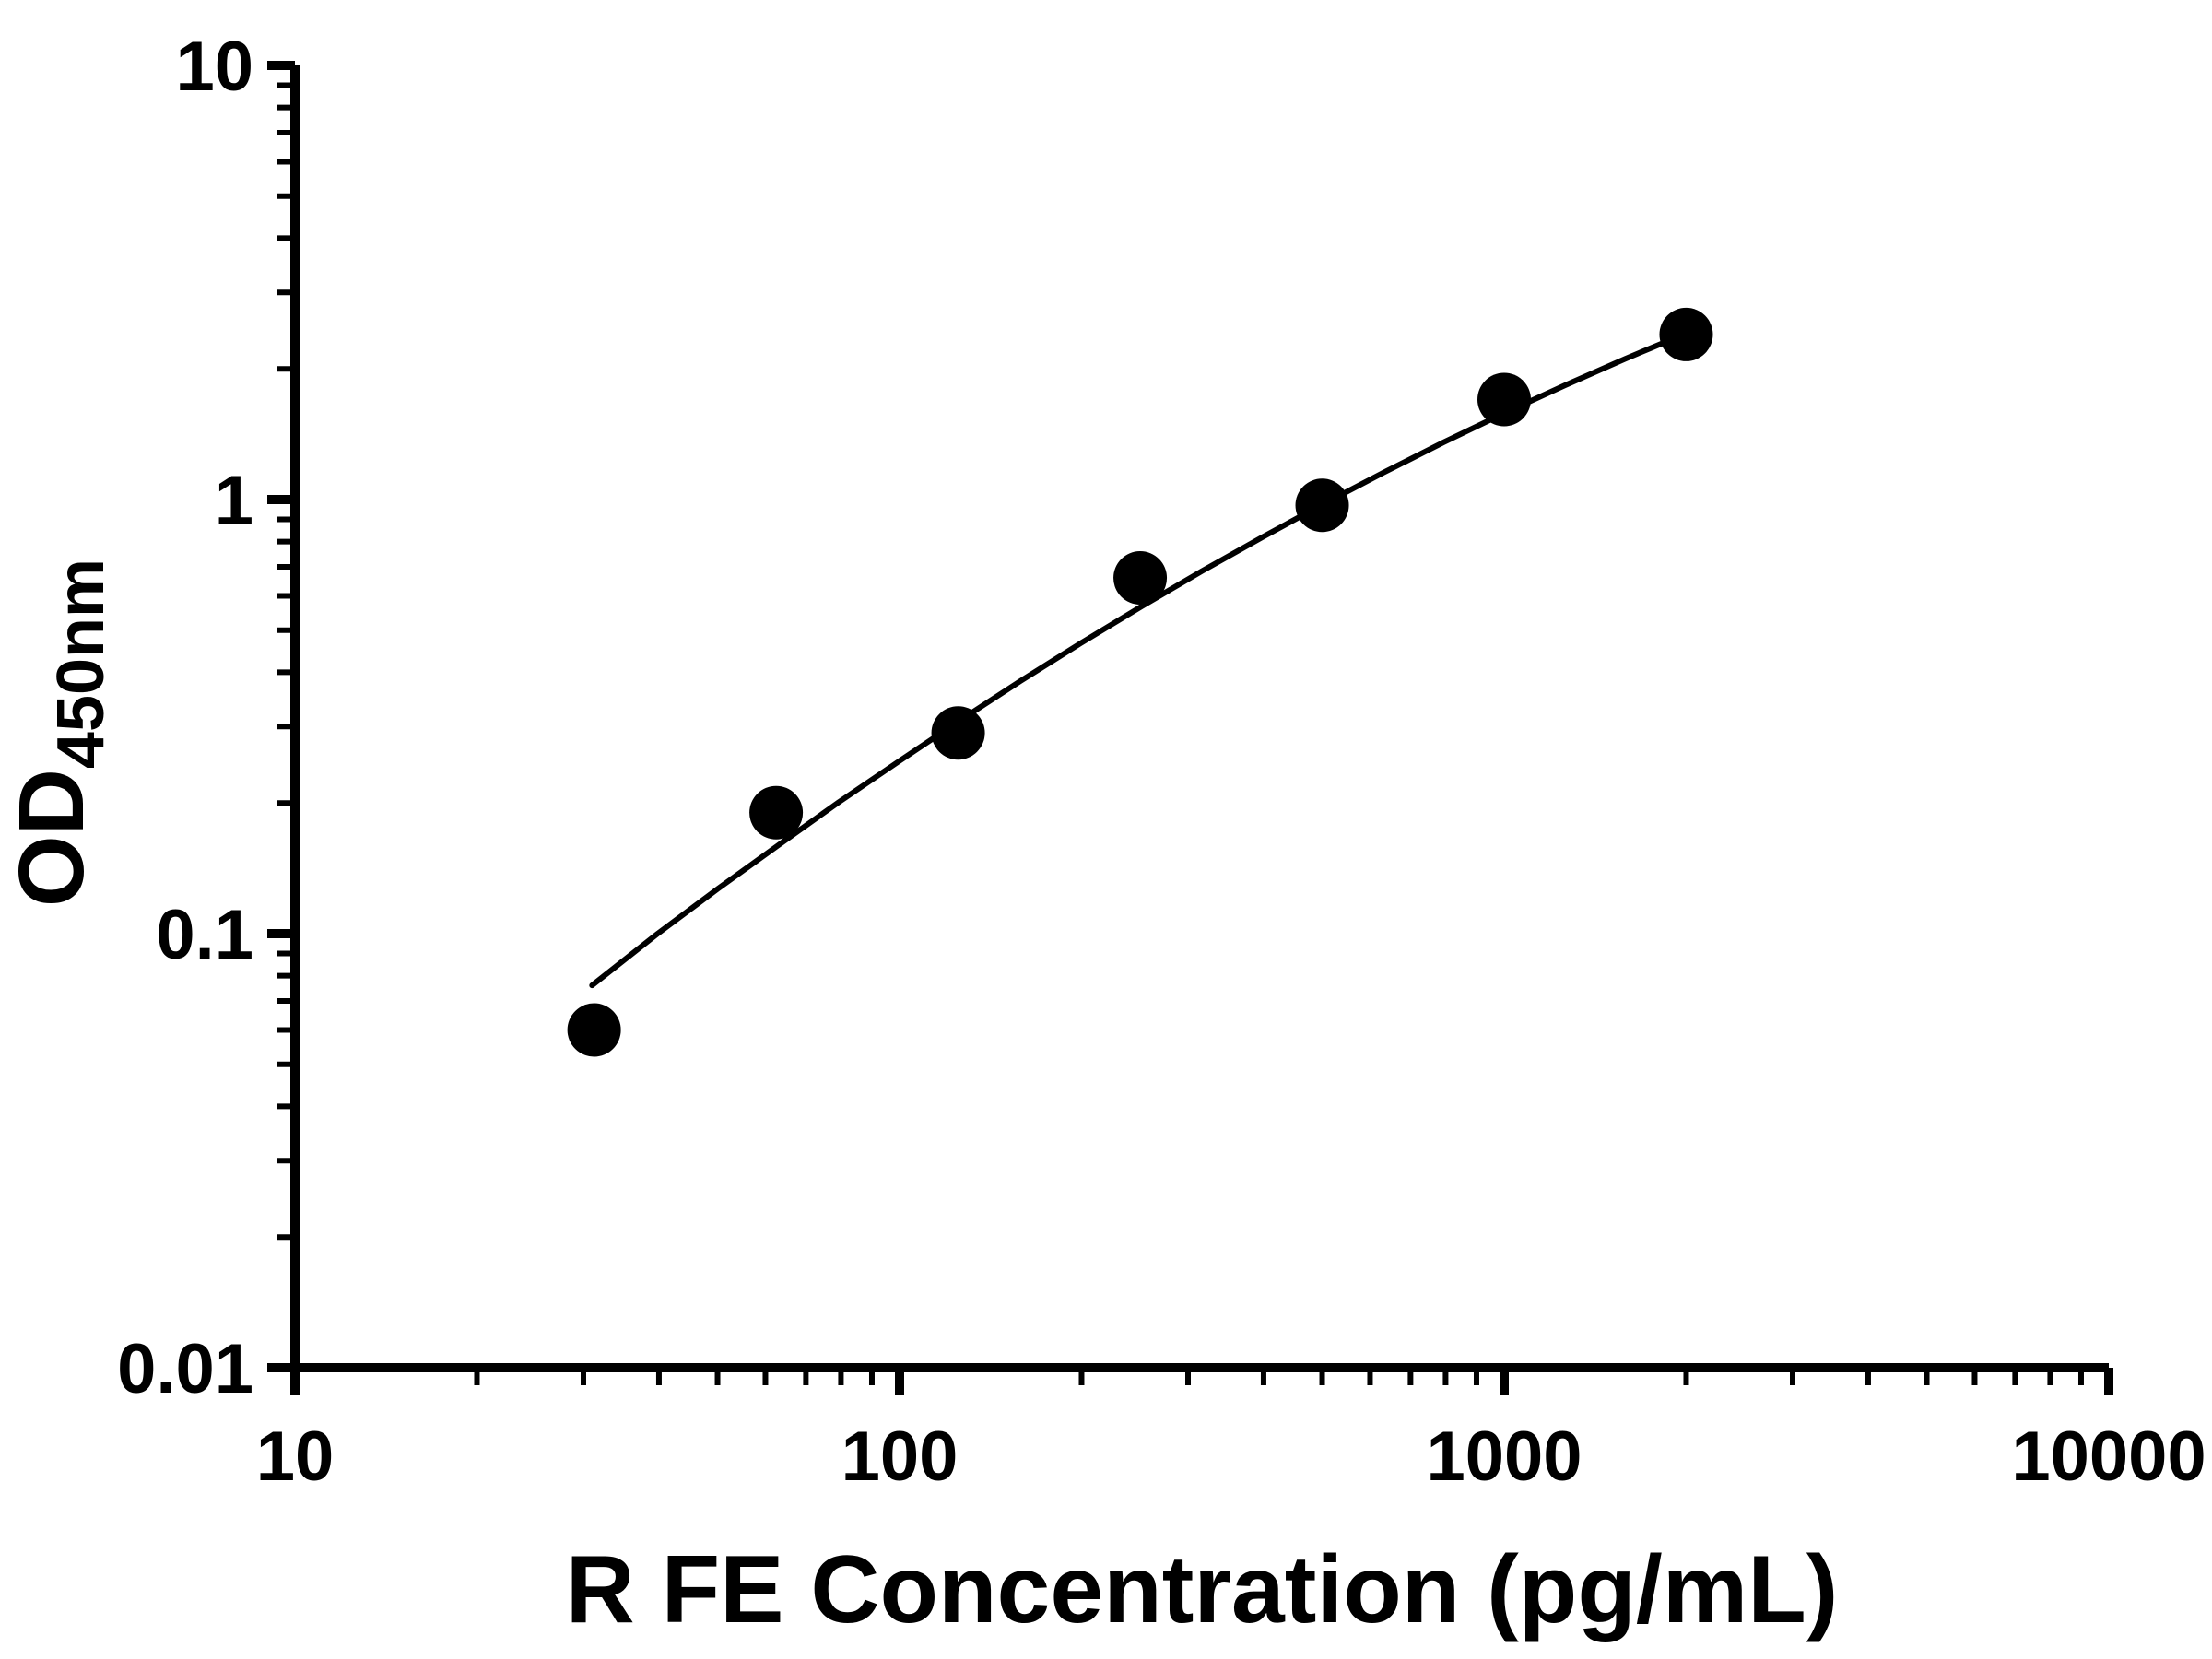 The height and width of the screenshot is (1659, 2212). I want to click on x-tick-label: 10, so click(295, 1457).